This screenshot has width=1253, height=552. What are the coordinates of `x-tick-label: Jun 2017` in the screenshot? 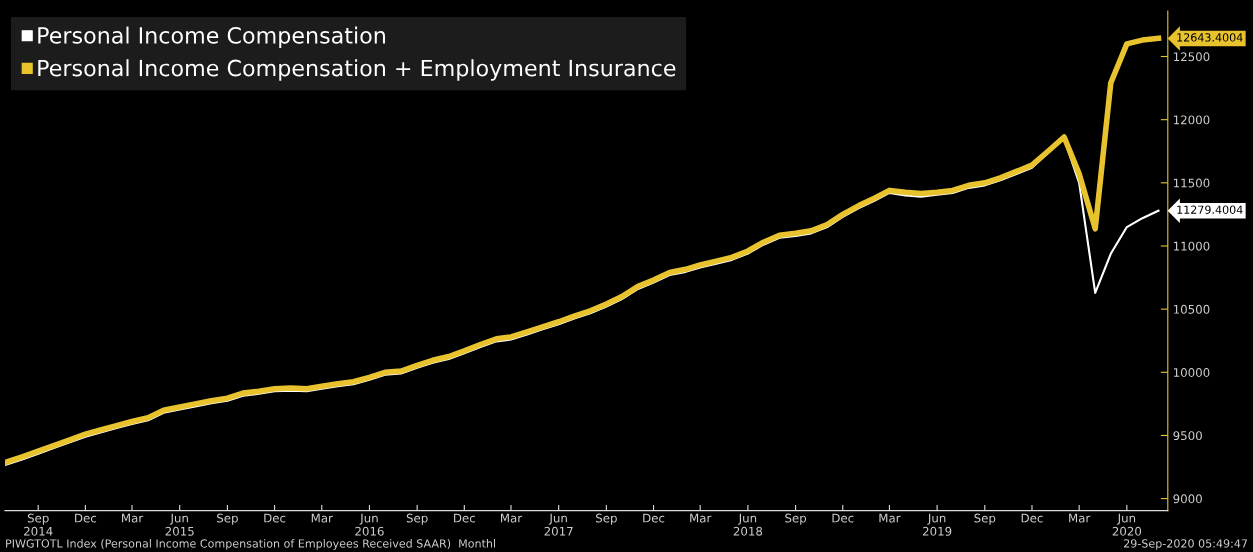 It's located at (558, 524).